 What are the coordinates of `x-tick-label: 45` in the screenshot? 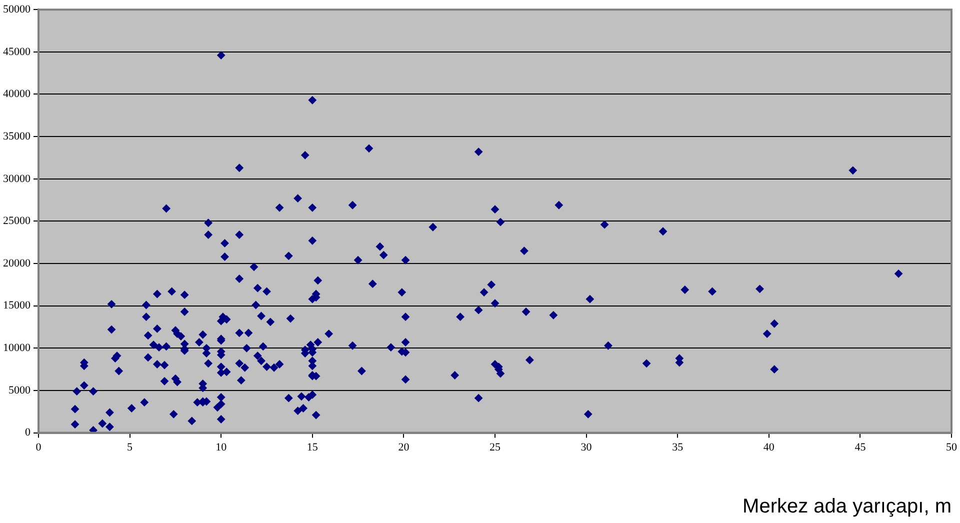 It's located at (860, 447).